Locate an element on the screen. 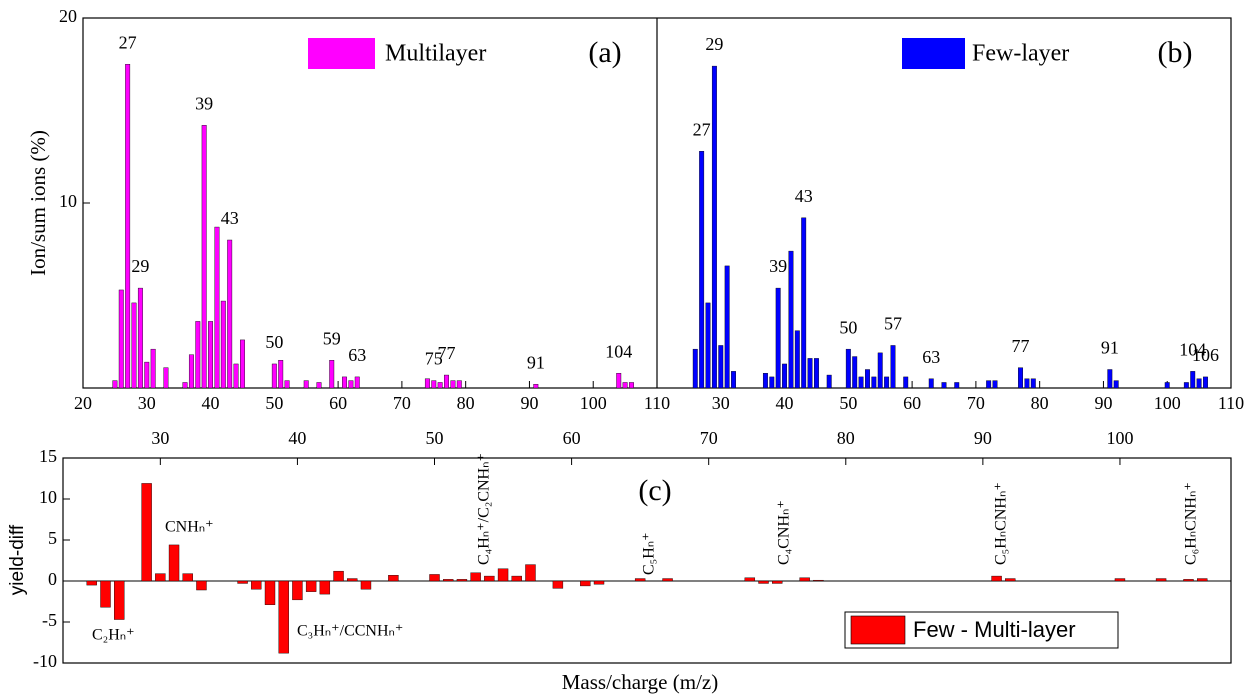 This screenshot has height=699, width=1250. peak-label: 50 is located at coordinates (274, 342).